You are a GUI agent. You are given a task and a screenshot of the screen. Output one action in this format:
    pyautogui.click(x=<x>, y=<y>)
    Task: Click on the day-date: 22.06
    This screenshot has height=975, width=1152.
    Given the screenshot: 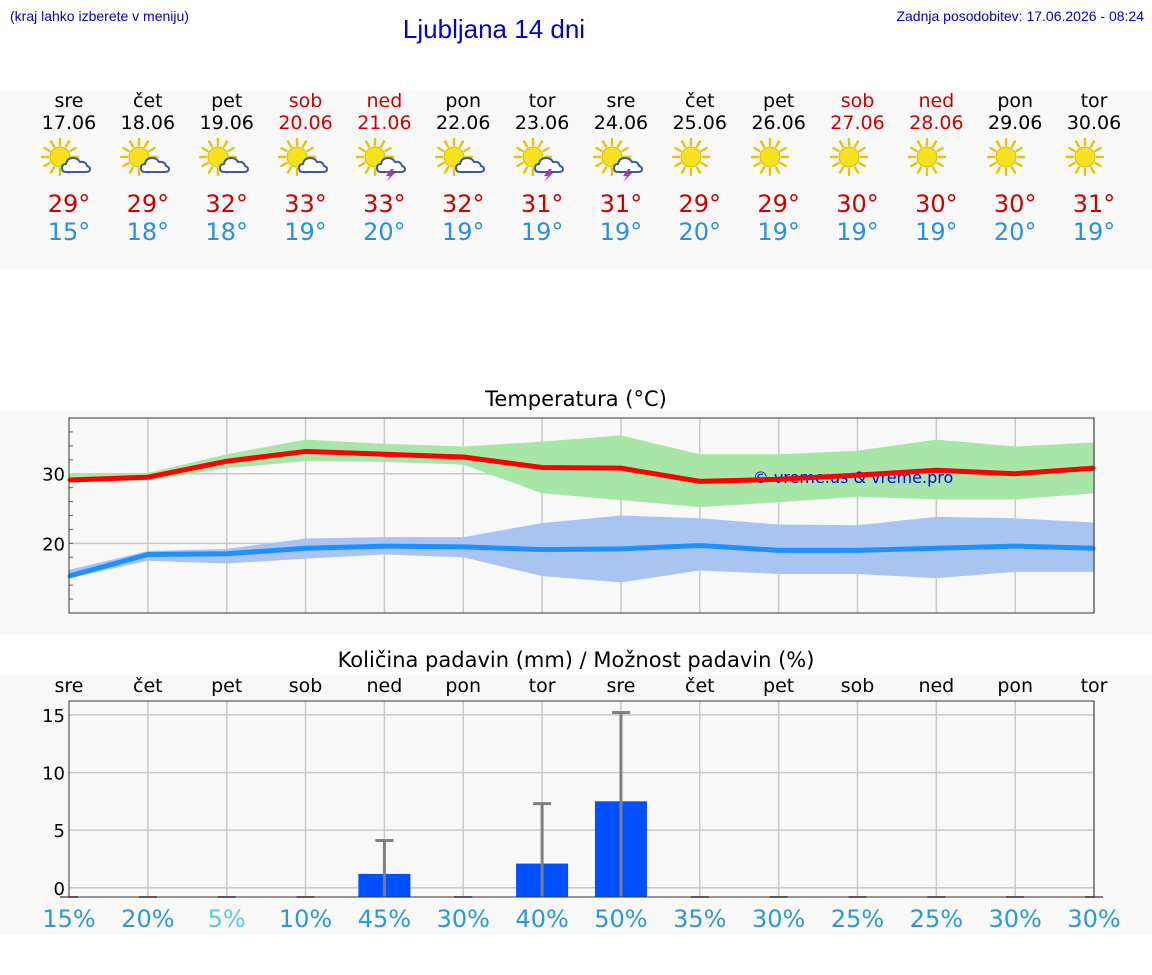 What is the action you would take?
    pyautogui.click(x=463, y=123)
    